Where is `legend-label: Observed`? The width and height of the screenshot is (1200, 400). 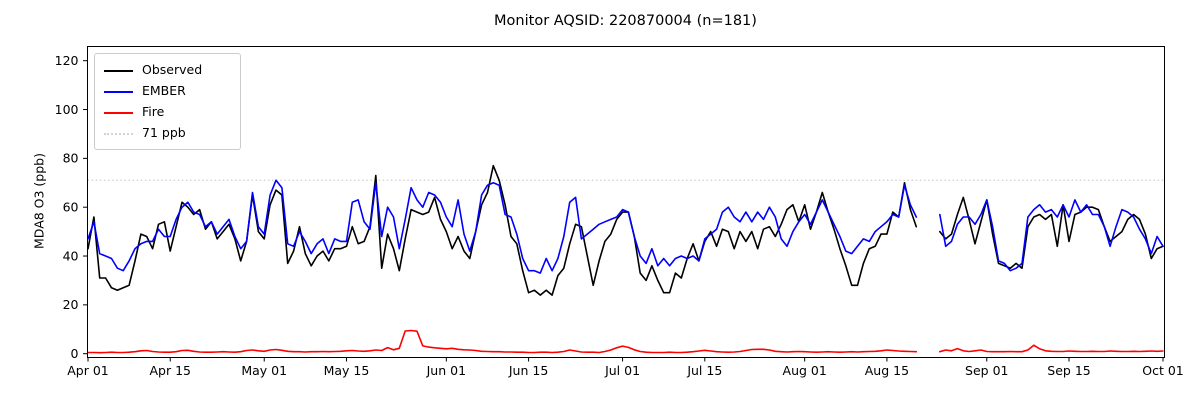 legend-label: Observed is located at coordinates (172, 70).